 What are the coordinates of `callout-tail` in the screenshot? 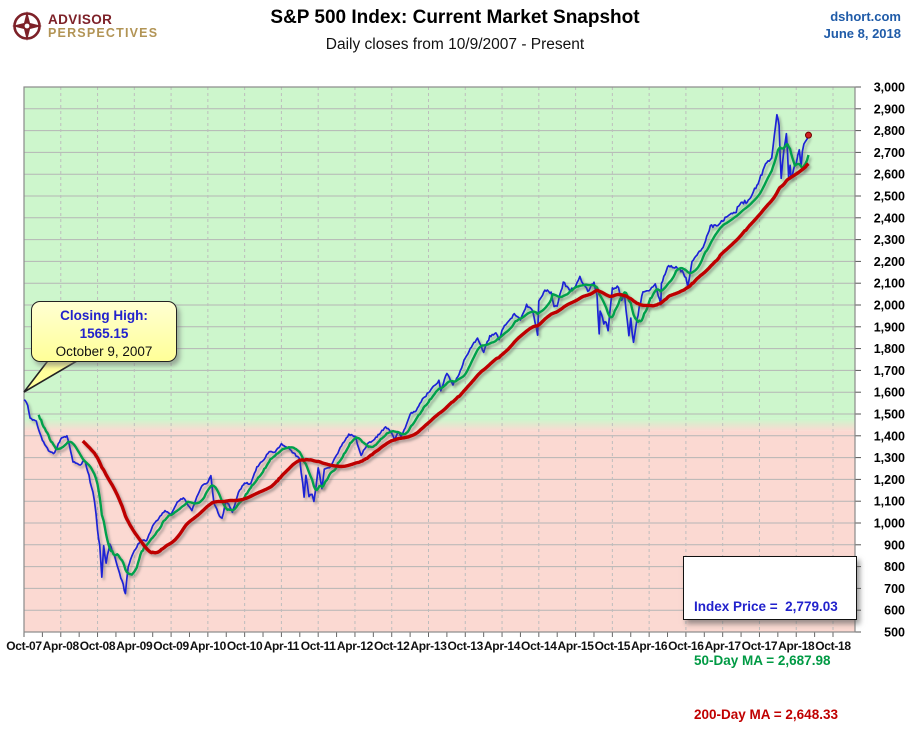 It's located at (54, 375).